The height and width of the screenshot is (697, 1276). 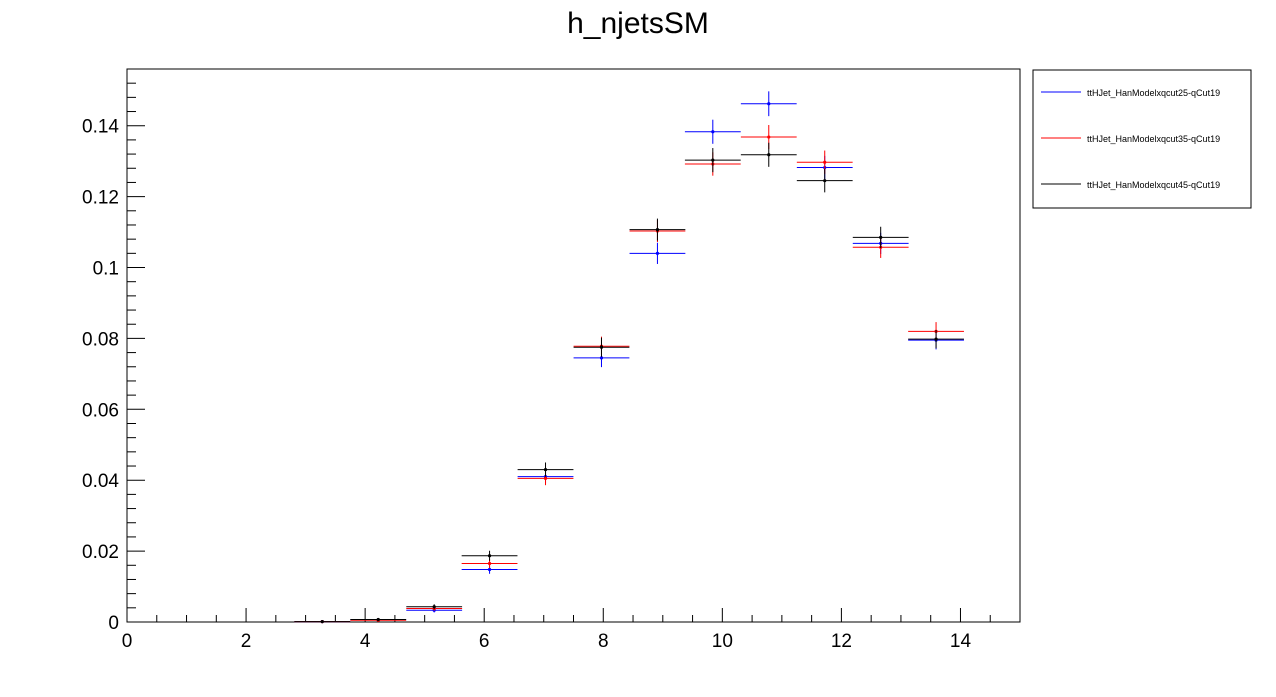 I want to click on legend-label: ttHJet_HanModelxqcut35-qCut19, so click(x=1153, y=139).